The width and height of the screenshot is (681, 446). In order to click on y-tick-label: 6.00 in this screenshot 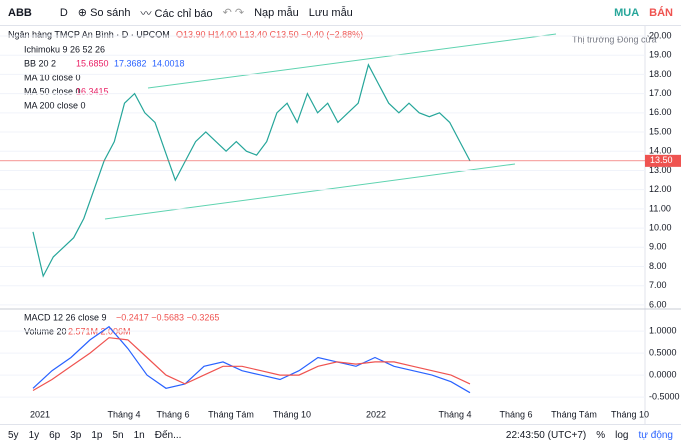, I will do `click(658, 304)`.